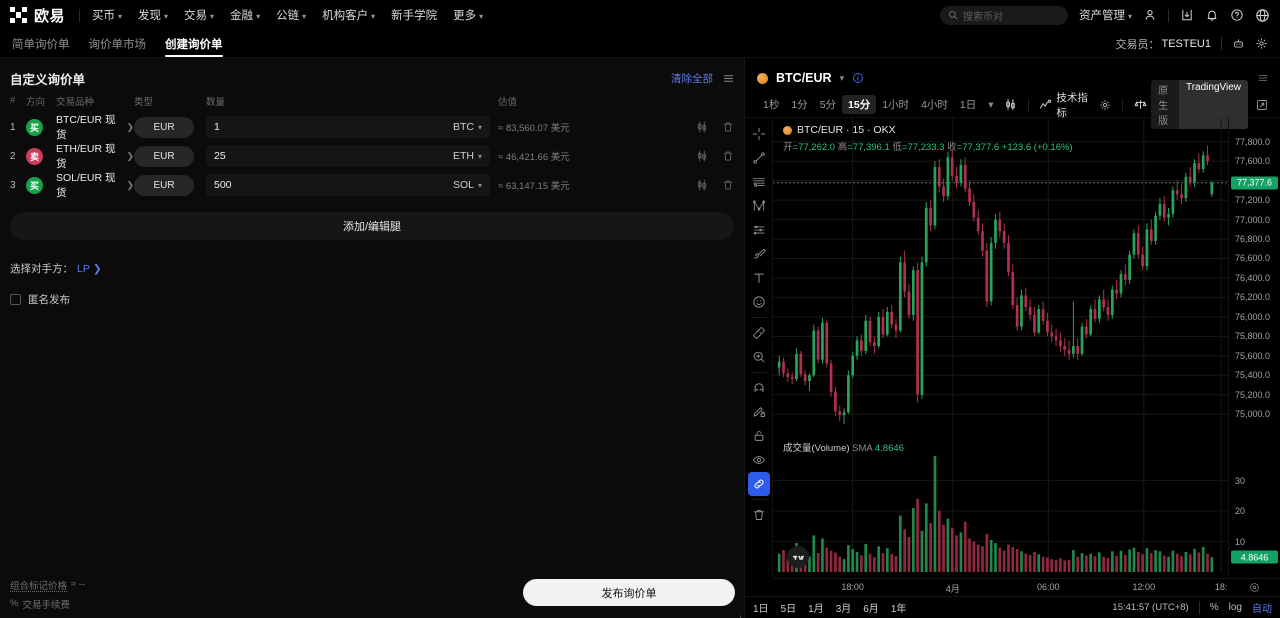 The height and width of the screenshot is (618, 1280). I want to click on instrument-selector: BTC/EUR 现货 ❯, so click(95, 127).